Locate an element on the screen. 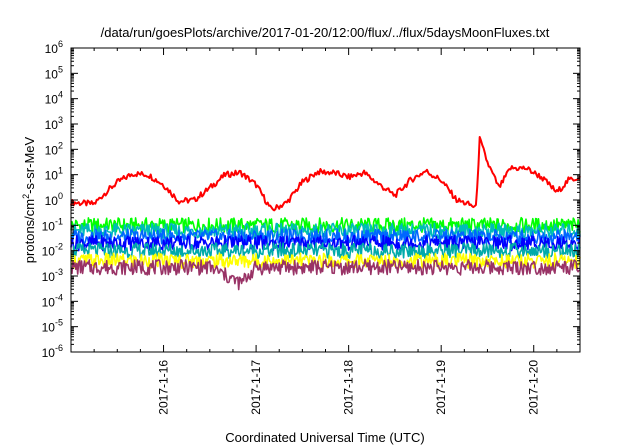 The height and width of the screenshot is (448, 640). y-tick-label-exp: -3 is located at coordinates (59, 272).